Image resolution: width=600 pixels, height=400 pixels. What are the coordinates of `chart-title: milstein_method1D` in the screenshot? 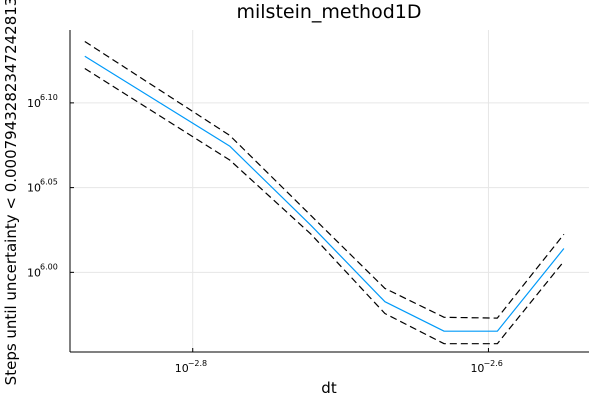 It's located at (328, 12).